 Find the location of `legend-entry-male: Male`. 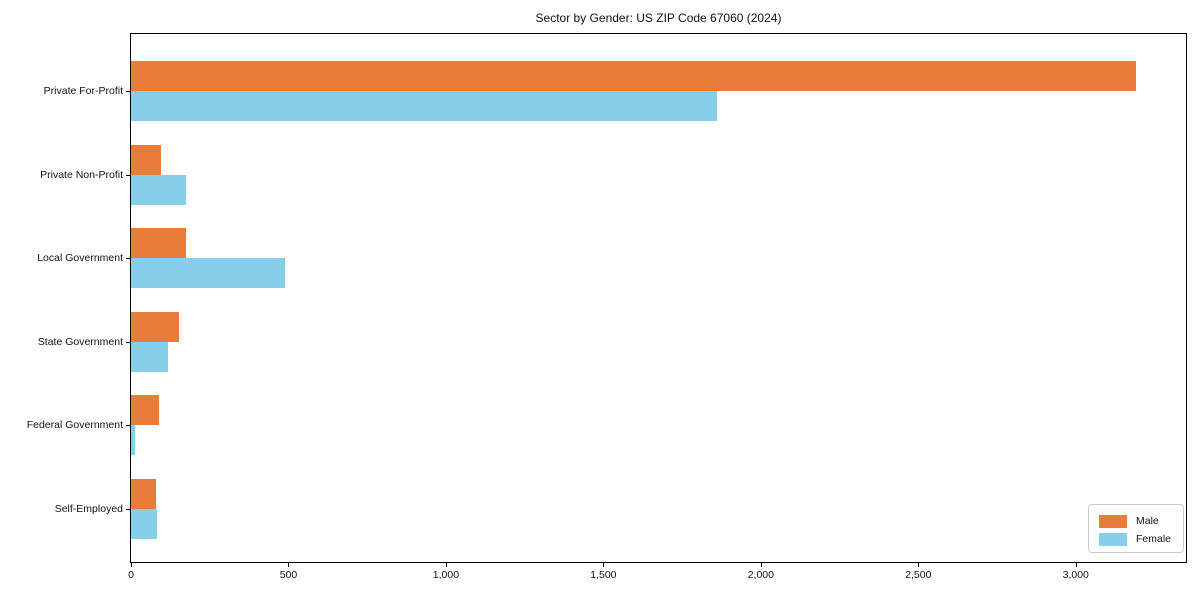

legend-entry-male: Male is located at coordinates (1141, 521).